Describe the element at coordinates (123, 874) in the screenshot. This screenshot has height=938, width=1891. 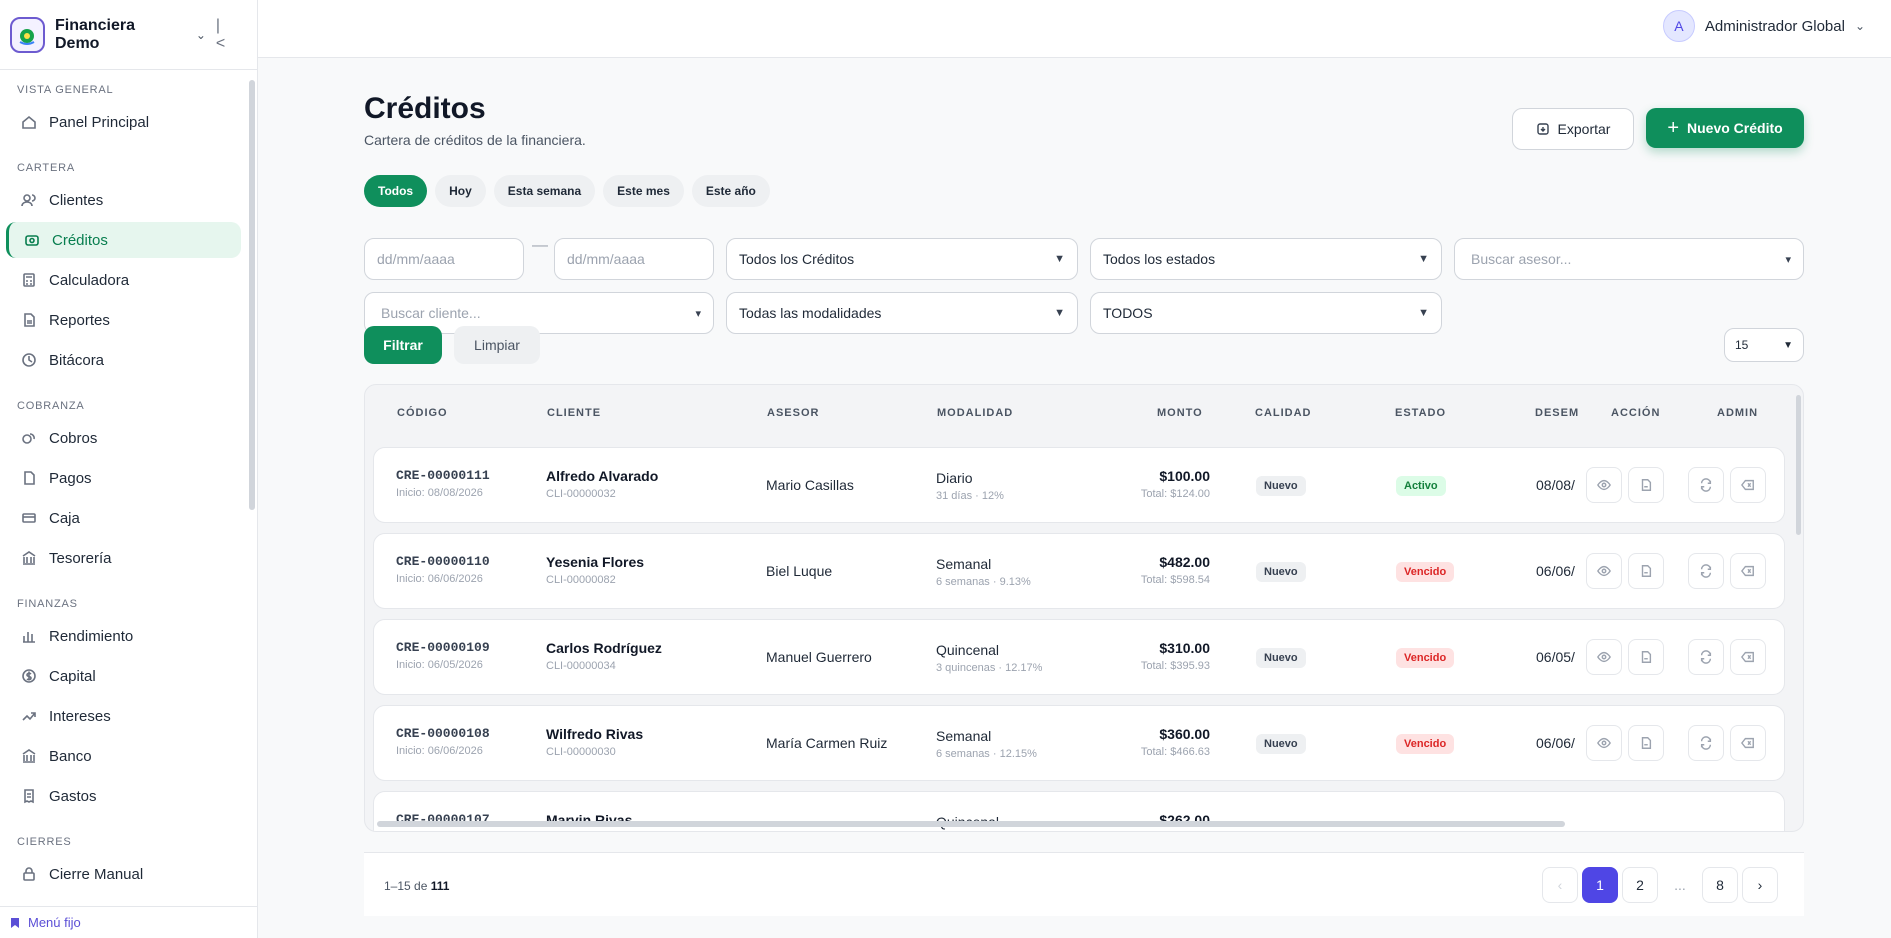
I see `sidebar-item-cierre-manual: Cierre Manual` at that location.